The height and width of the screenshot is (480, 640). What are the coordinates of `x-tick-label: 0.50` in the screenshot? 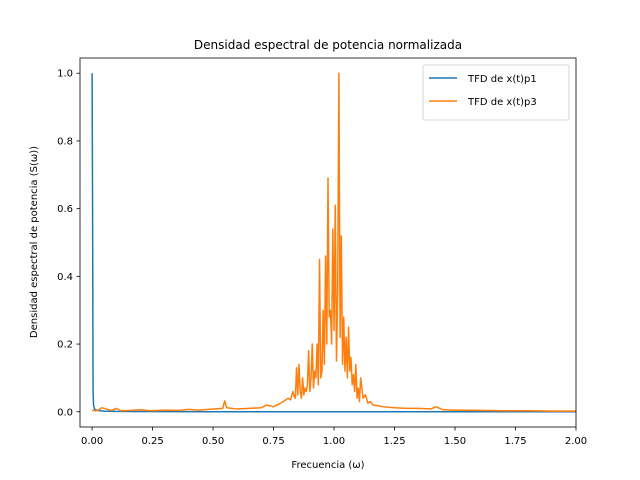 It's located at (213, 441).